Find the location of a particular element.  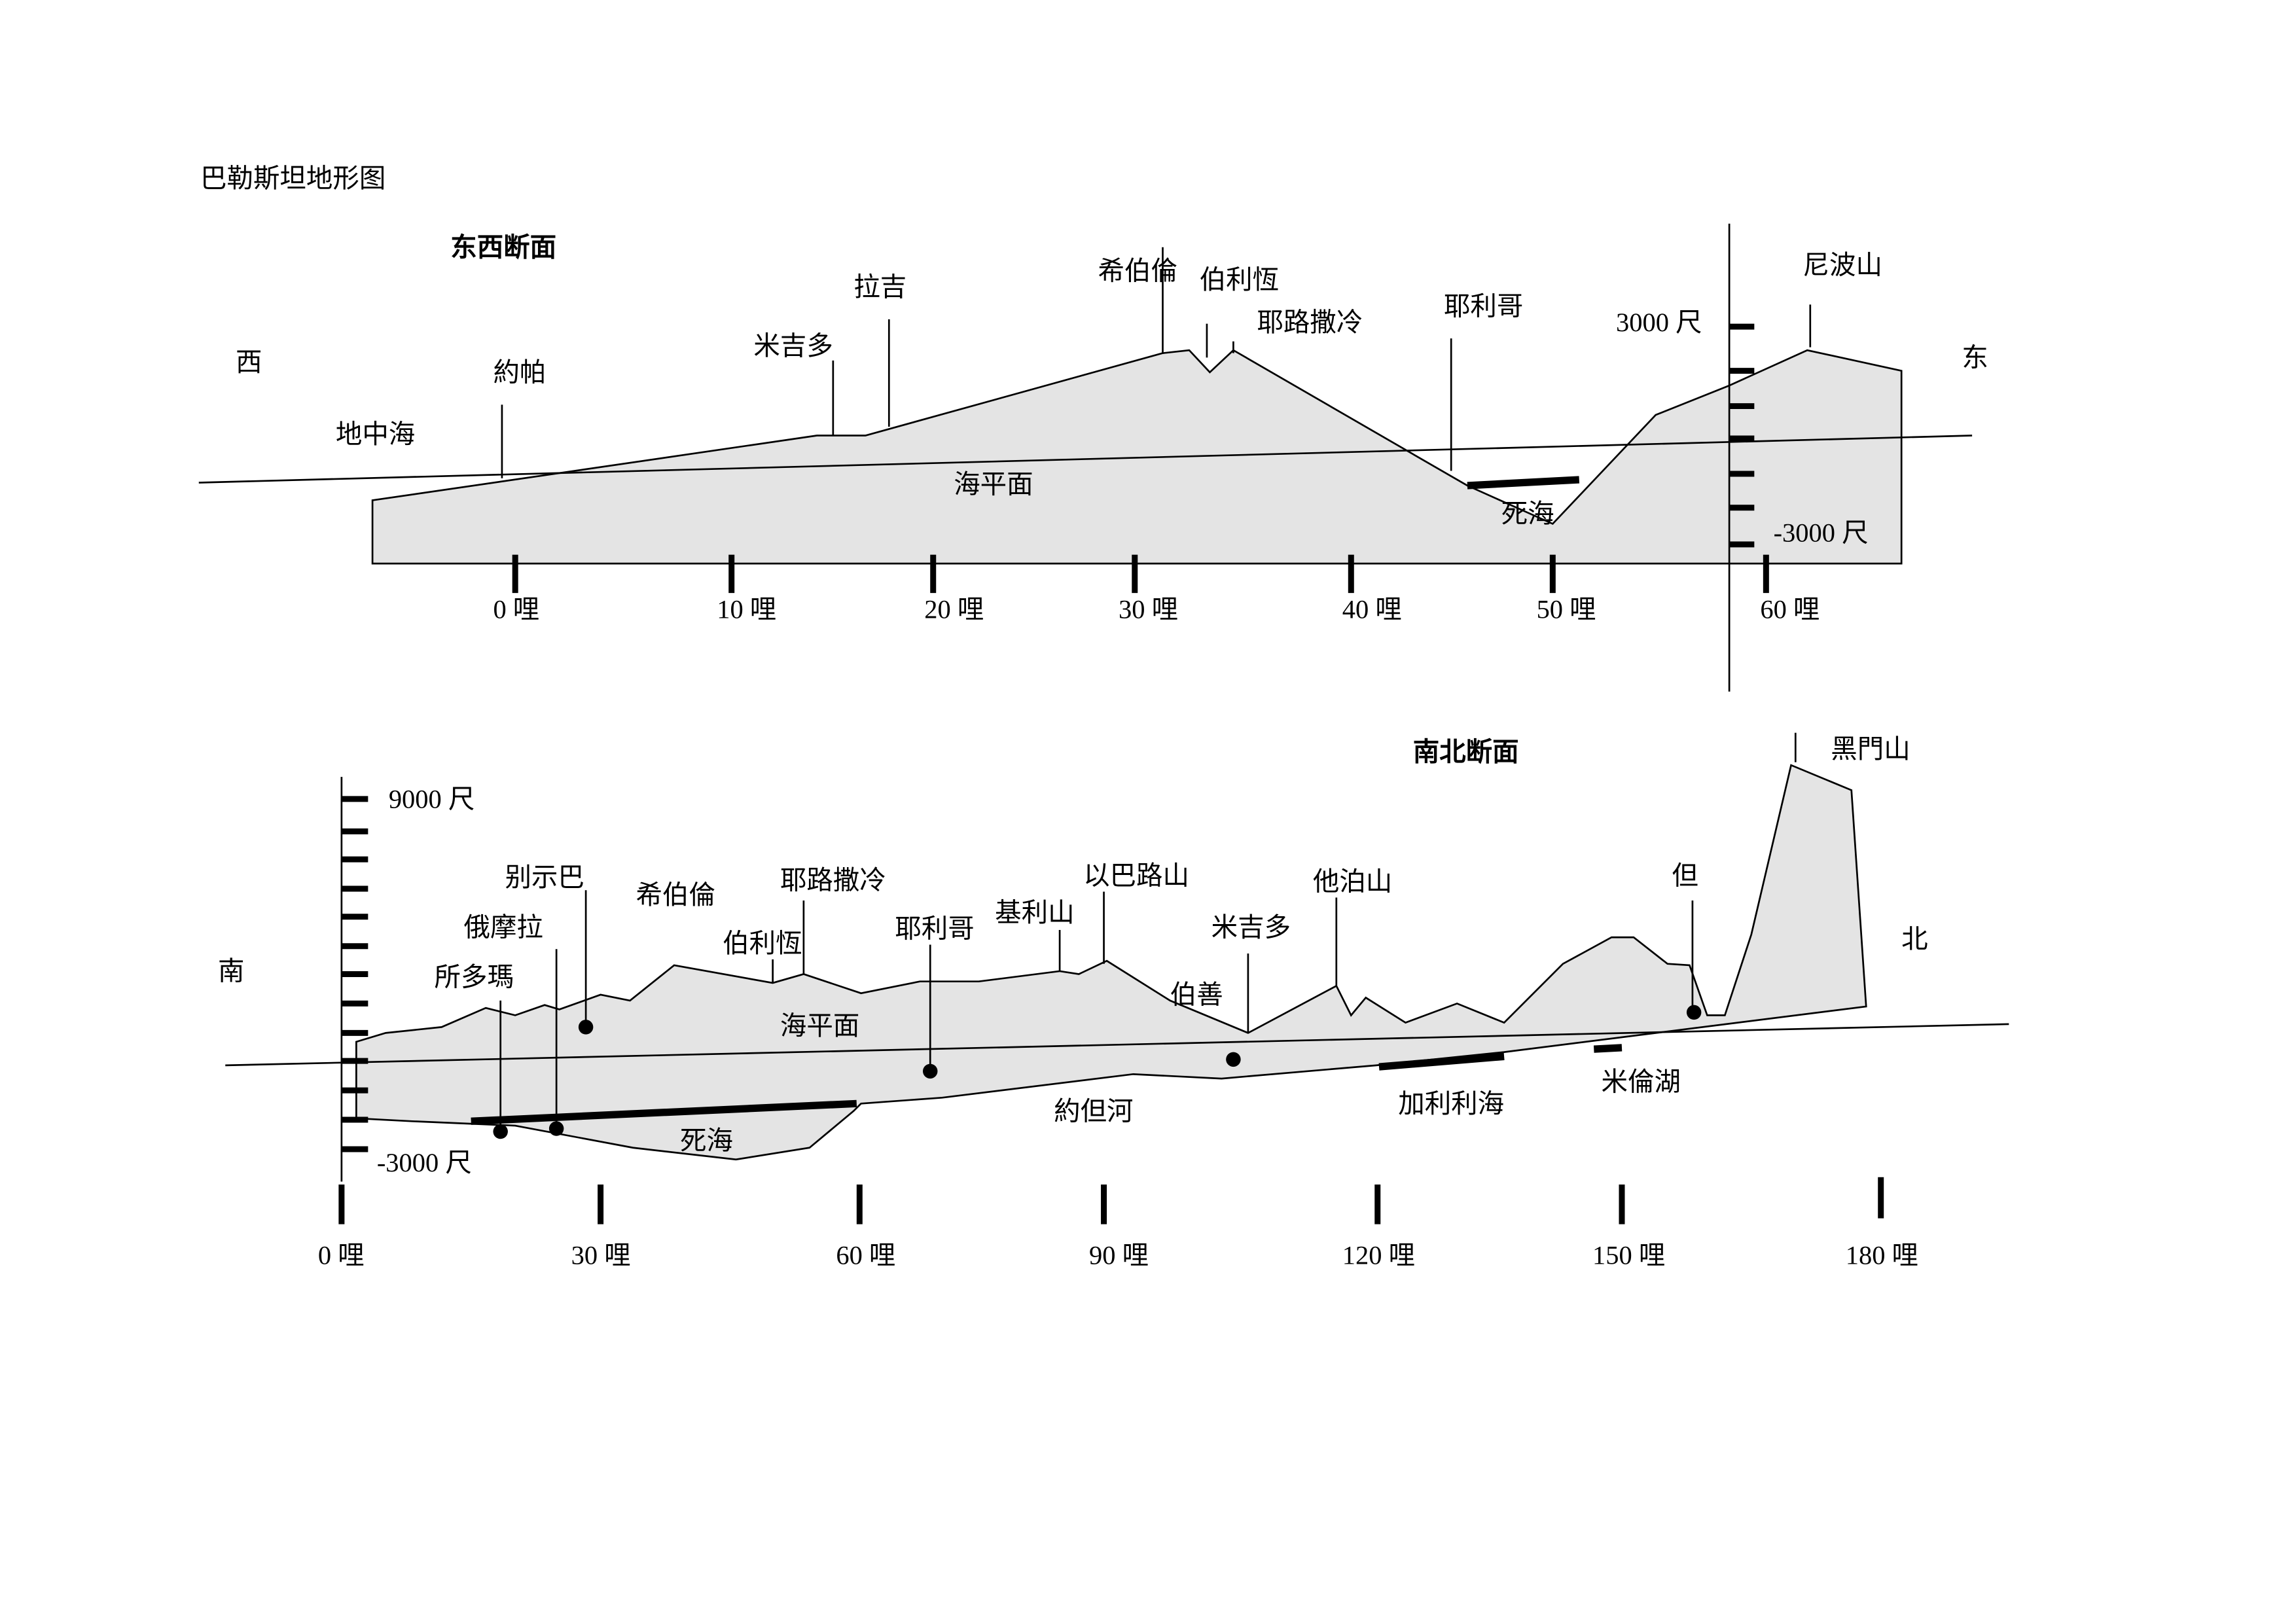

label: 40 哩 is located at coordinates (1372, 609).